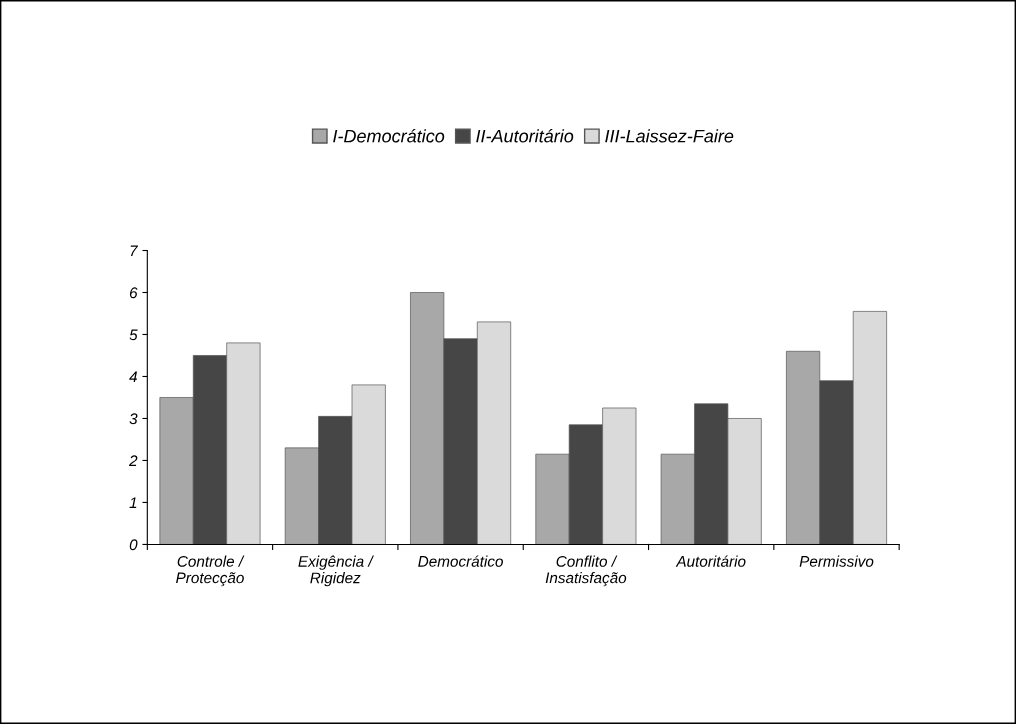  I want to click on y-tick-label: 0, so click(133, 545).